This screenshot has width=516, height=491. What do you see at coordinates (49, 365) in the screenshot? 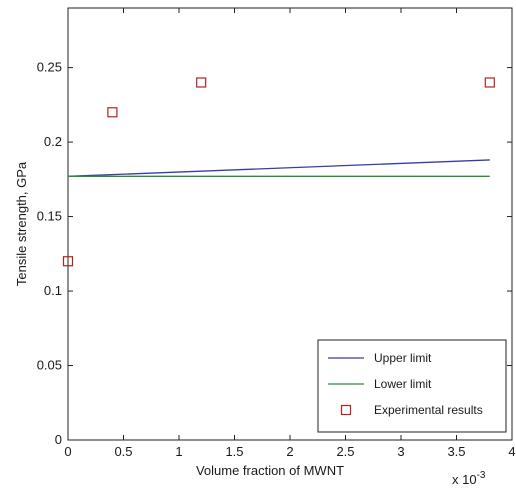
I see `y-tick-label: 0.05` at bounding box center [49, 365].